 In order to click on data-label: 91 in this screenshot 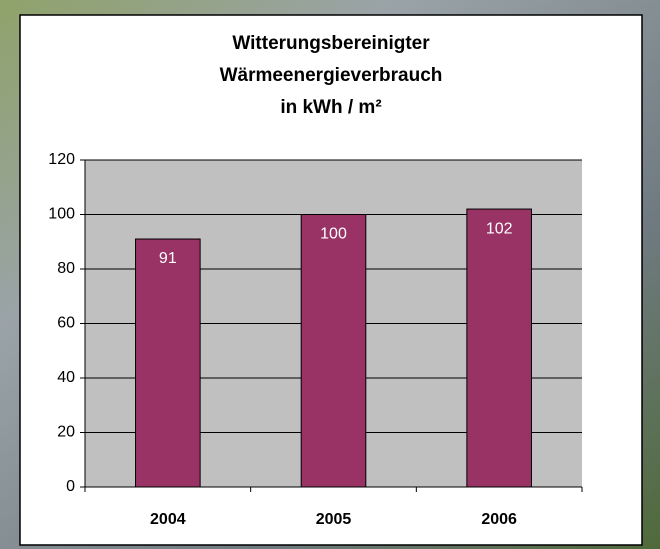, I will do `click(168, 258)`.